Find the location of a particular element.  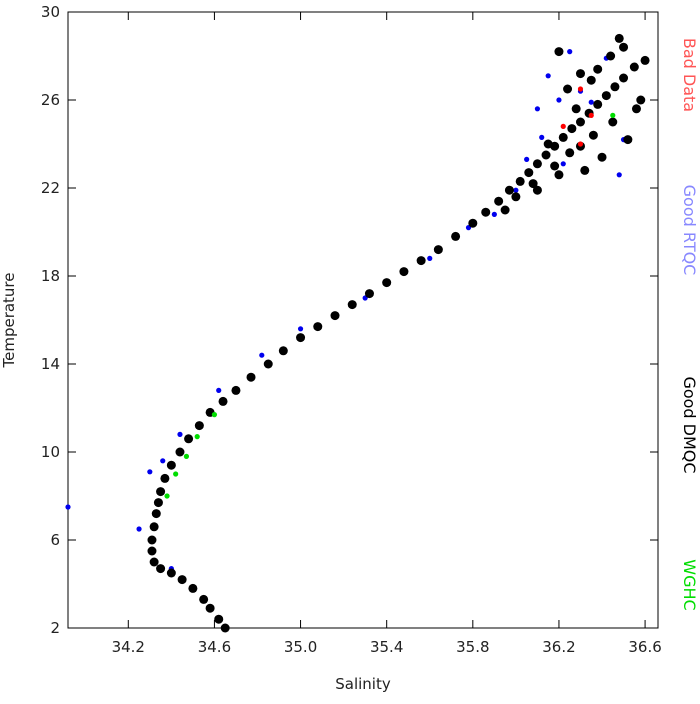

x-tick-label: 35.0 is located at coordinates (300, 647).